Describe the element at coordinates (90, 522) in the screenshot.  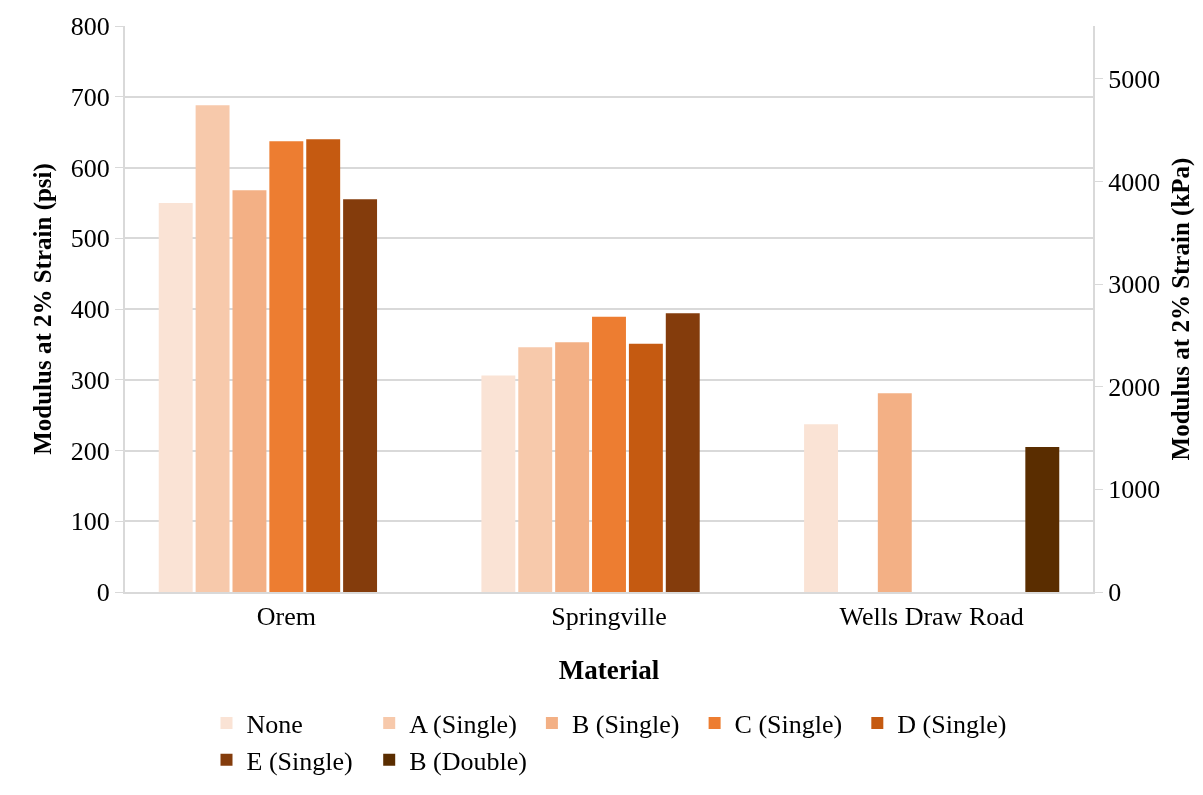
I see `y-tick-label: 100` at that location.